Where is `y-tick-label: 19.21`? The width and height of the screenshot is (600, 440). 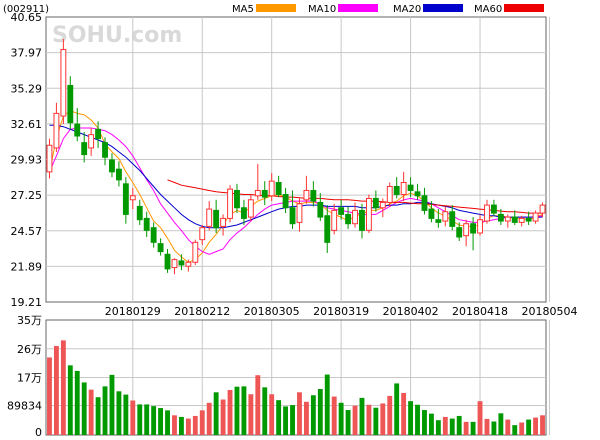 y-tick-label: 19.21 is located at coordinates (27, 302).